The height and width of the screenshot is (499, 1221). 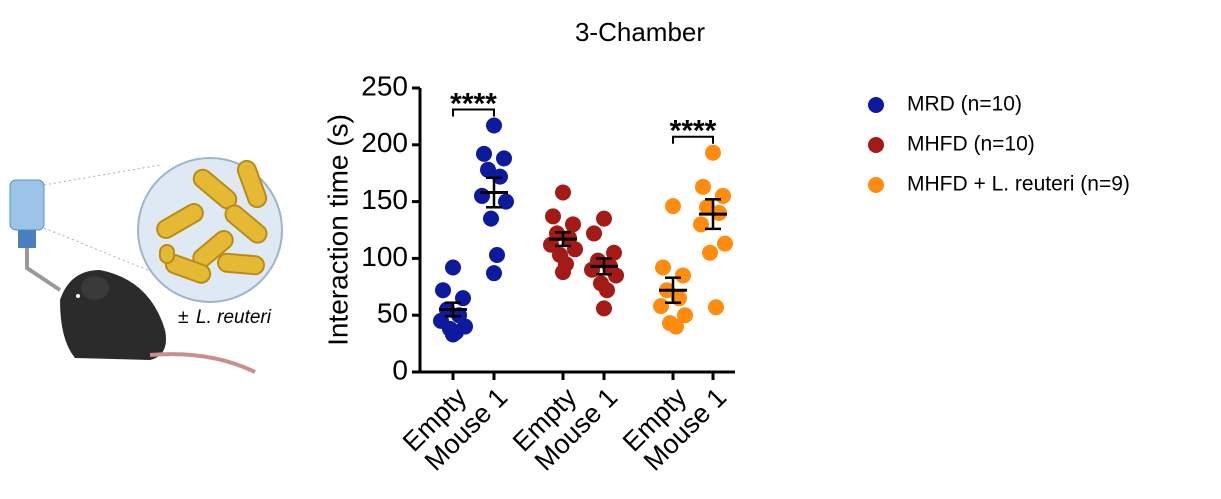 What do you see at coordinates (146, 265) in the screenshot?
I see `illustration: ± L. reuteri` at bounding box center [146, 265].